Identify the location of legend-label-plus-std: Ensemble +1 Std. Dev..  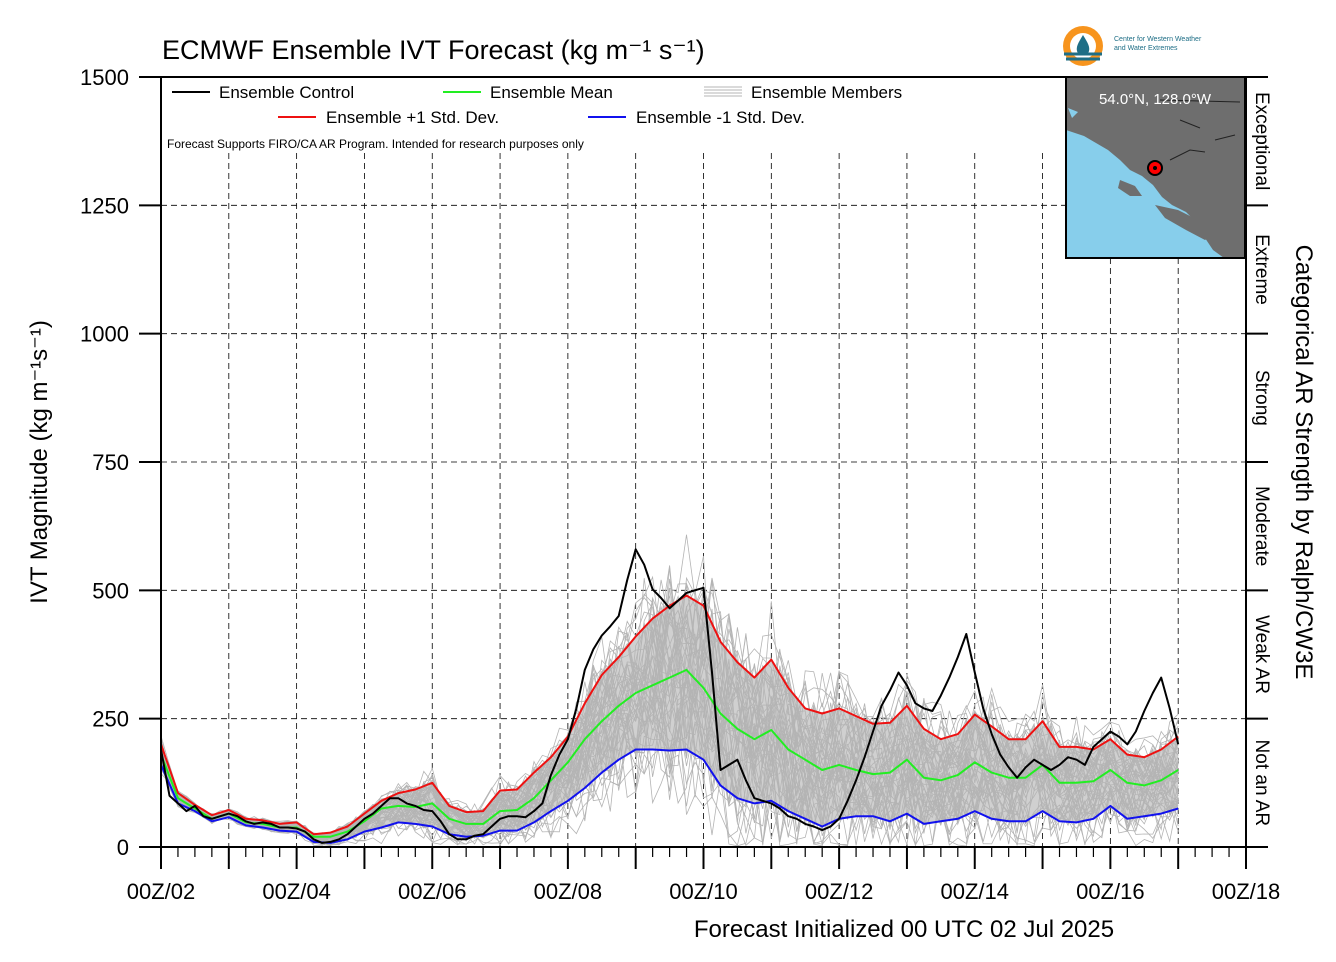
(412, 117).